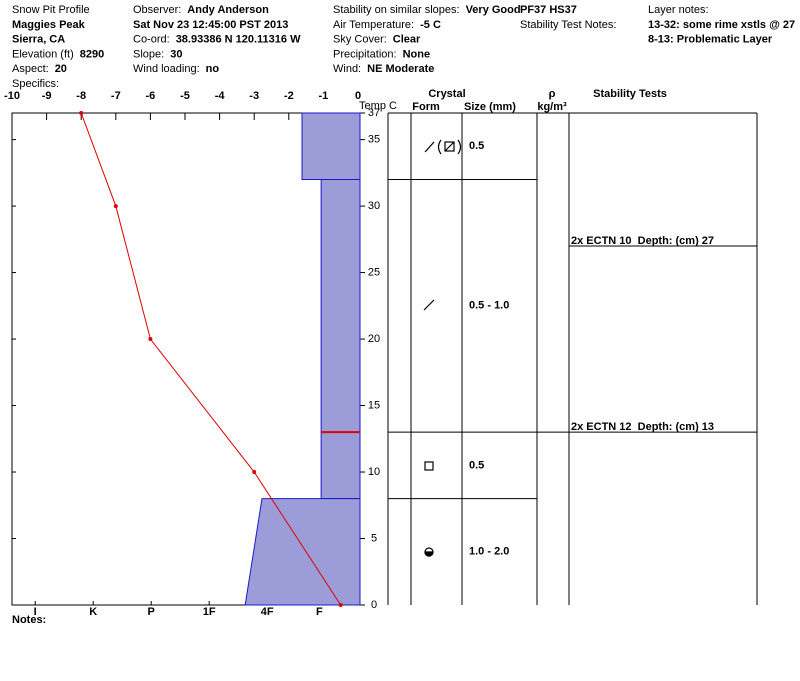 Image resolution: width=800 pixels, height=681 pixels. I want to click on field-value: PF37 HS37, so click(548, 10).